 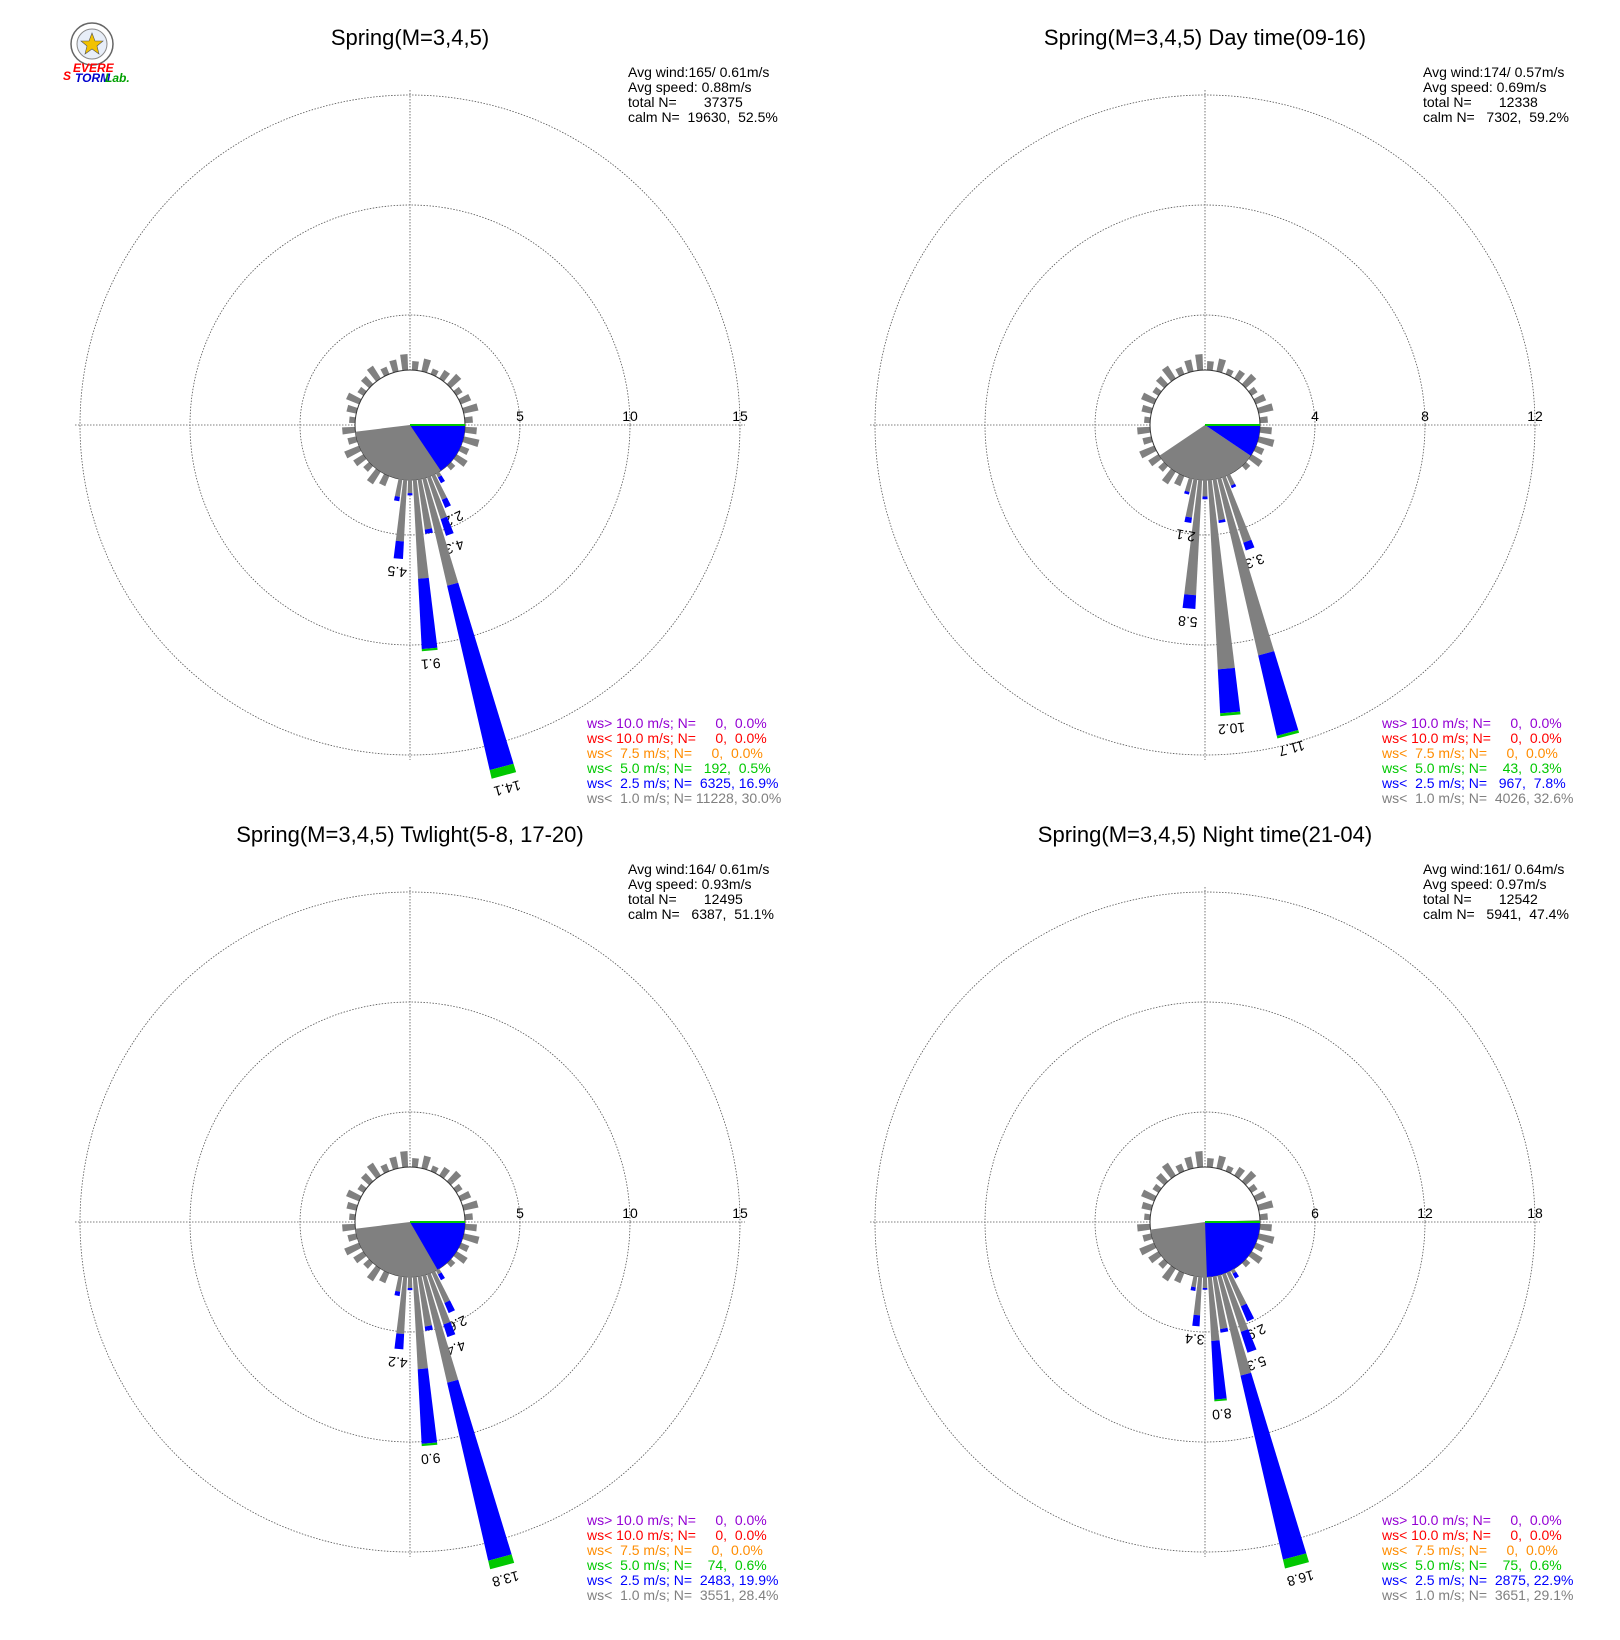 What do you see at coordinates (698, 869) in the screenshot?
I see `stat-avg-wind: Avg wind:164/ 0.61m/s` at bounding box center [698, 869].